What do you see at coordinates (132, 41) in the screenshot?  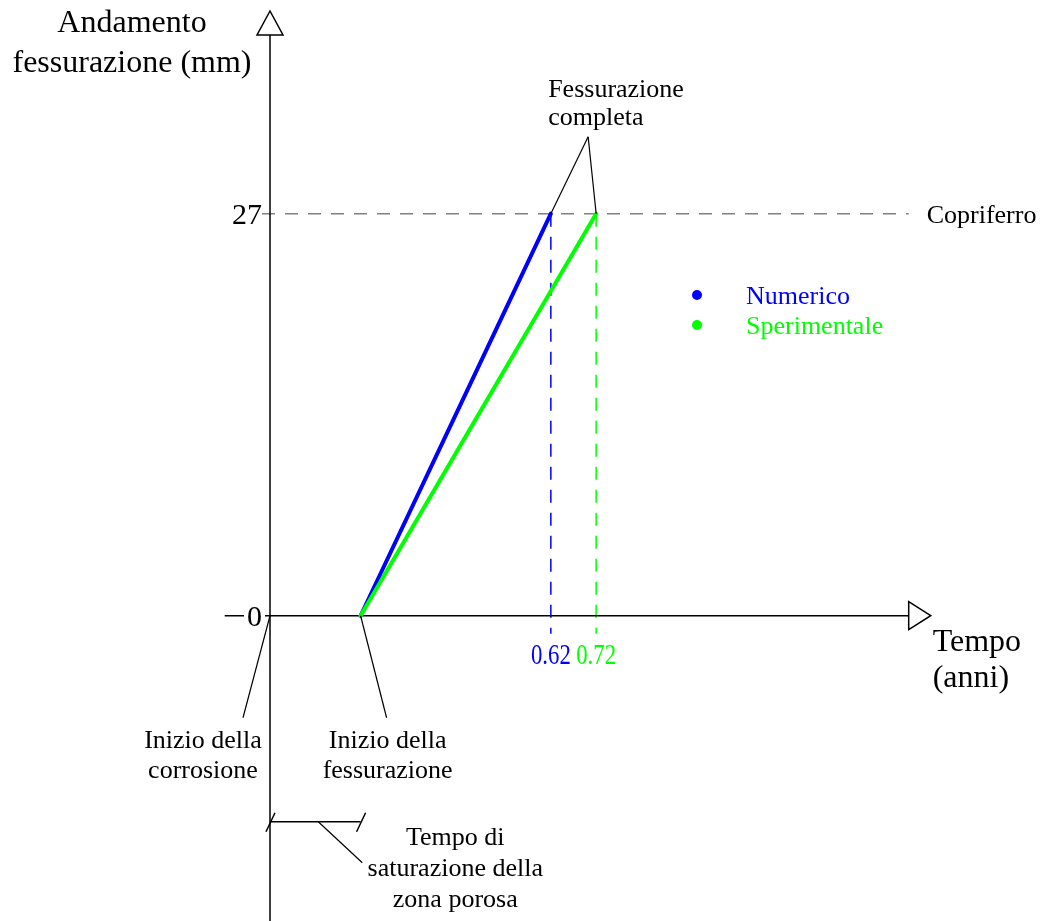 I see `y-axis-title: Andamento fessurazione (mm)` at bounding box center [132, 41].